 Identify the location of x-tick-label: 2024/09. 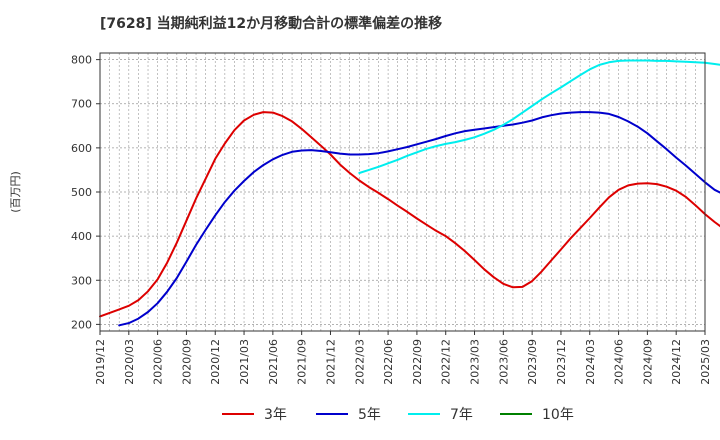
(647, 362).